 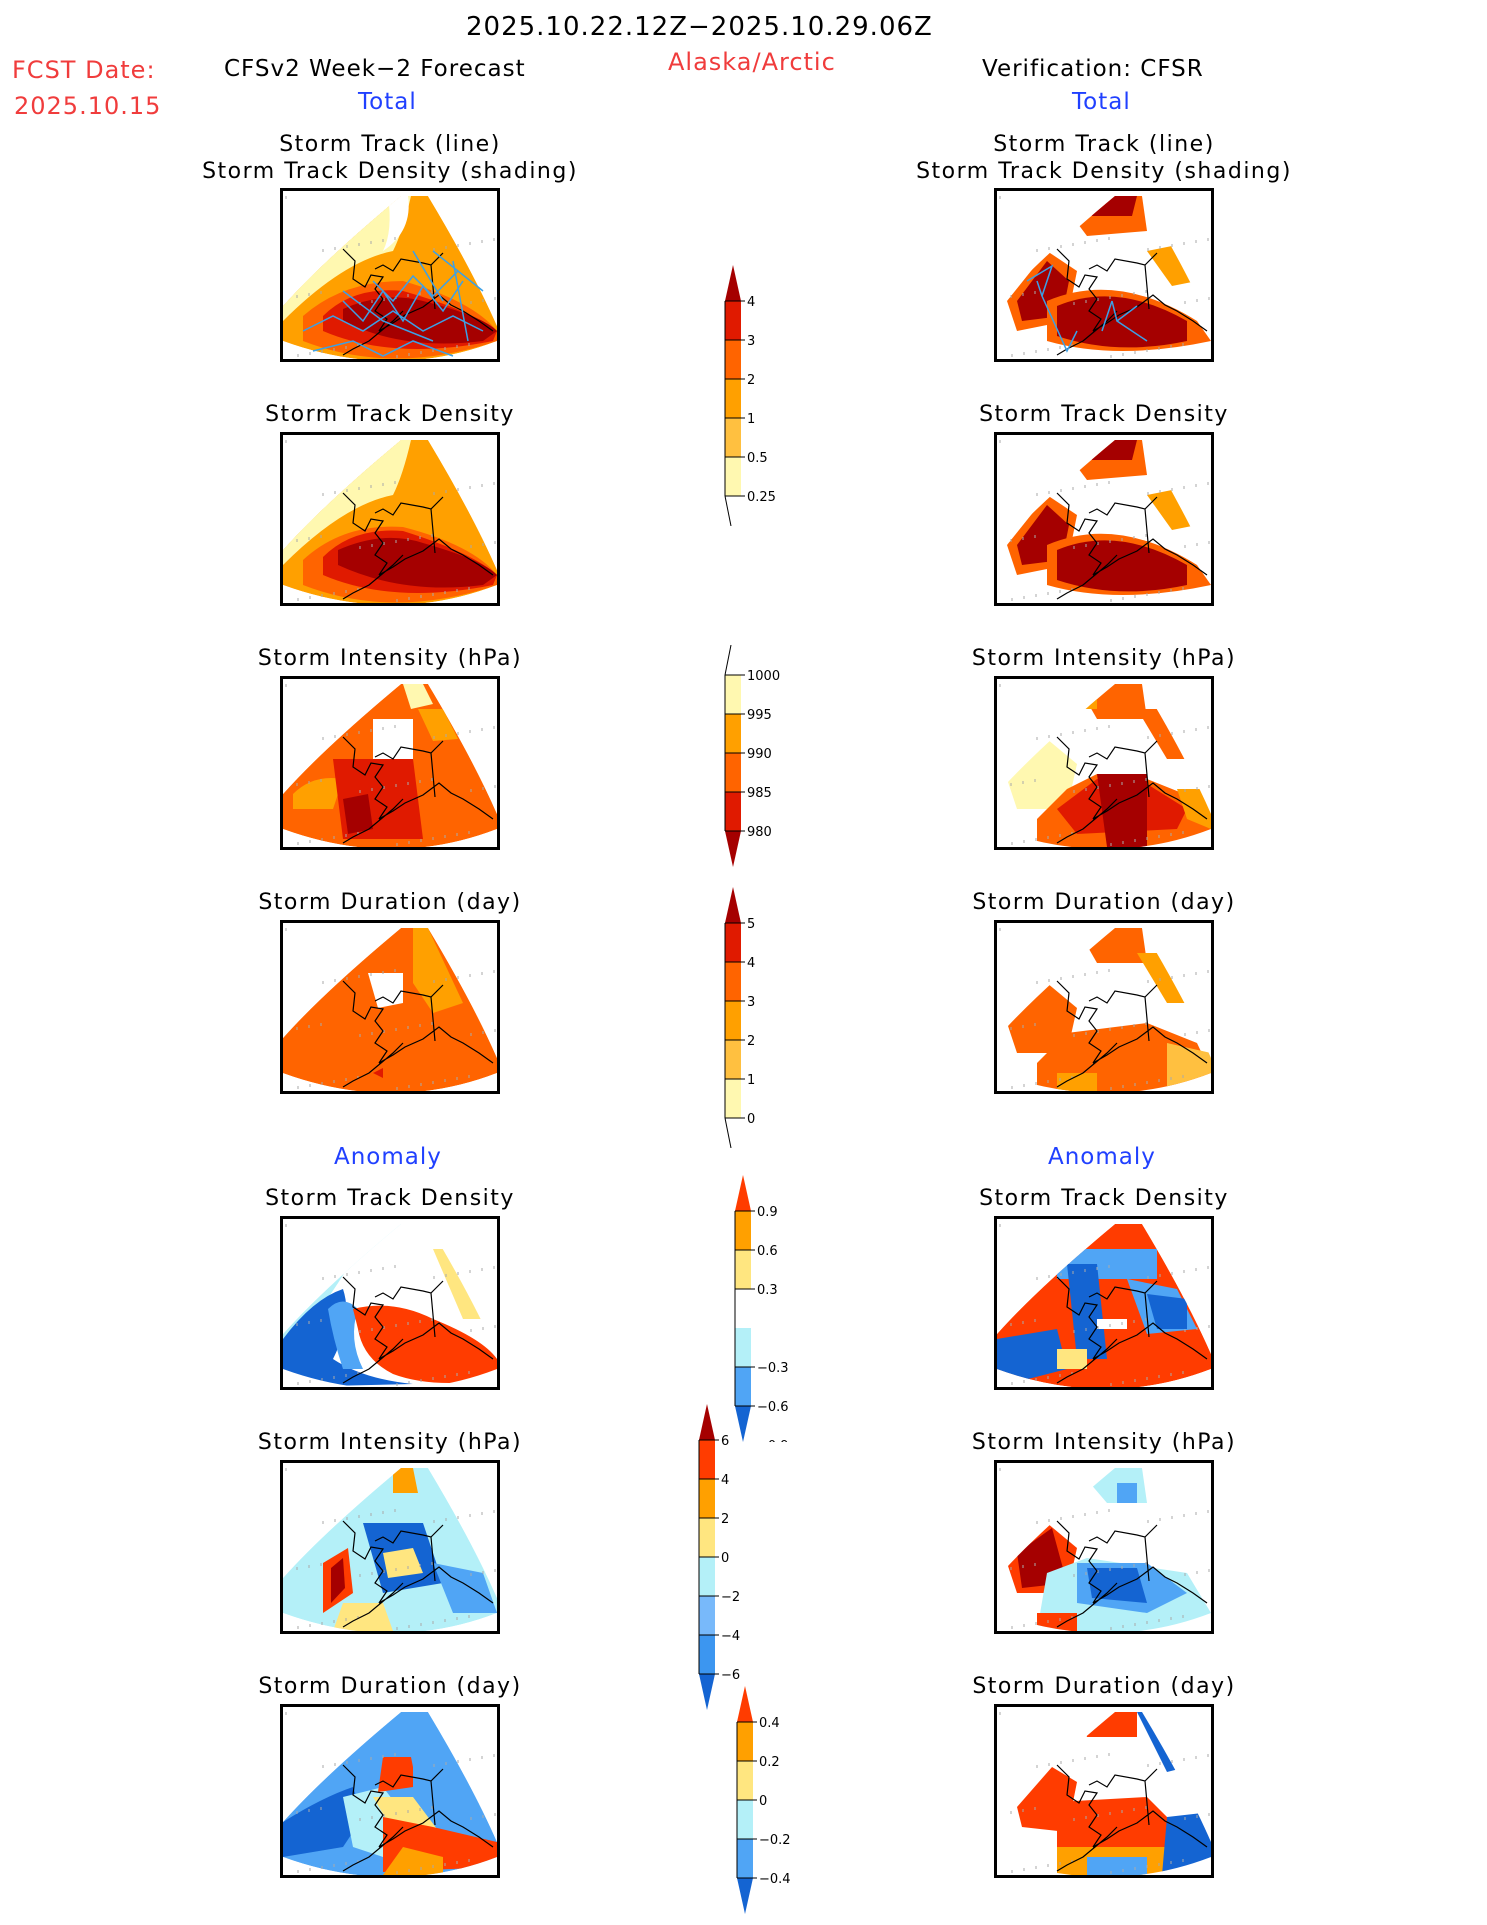 I want to click on forecast-title: CFSv2 Week−2 Forecast, so click(x=375, y=69).